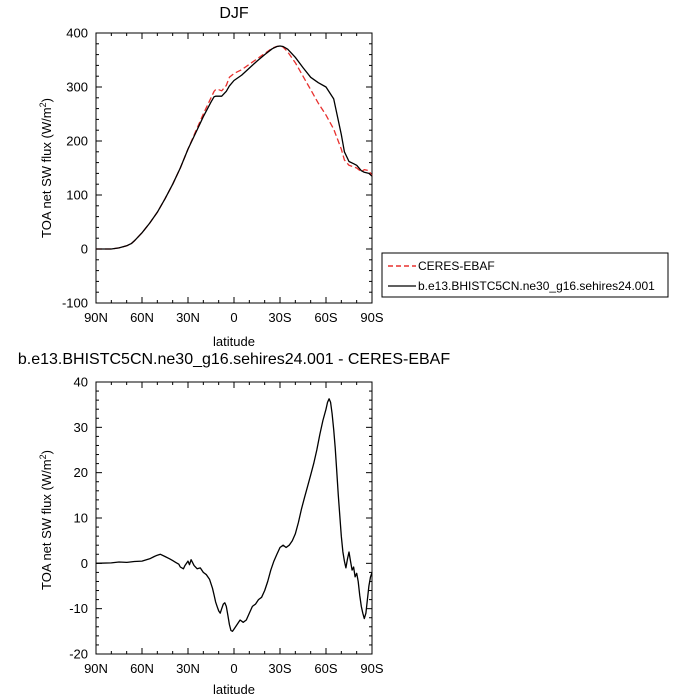  Describe the element at coordinates (81, 427) in the screenshot. I see `bottom-ytick-label: 30` at that location.